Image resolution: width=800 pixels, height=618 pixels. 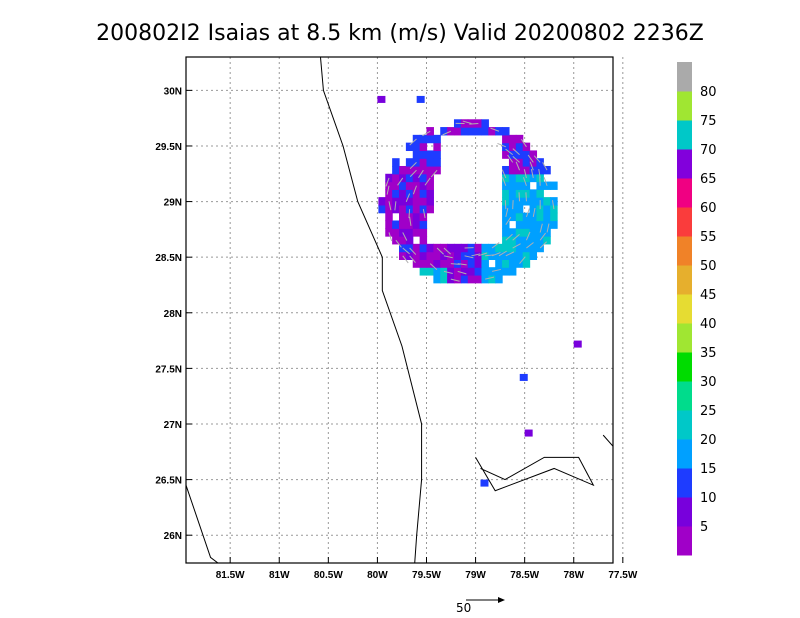 I want to click on x-tick-label: 80.5W, so click(x=328, y=575).